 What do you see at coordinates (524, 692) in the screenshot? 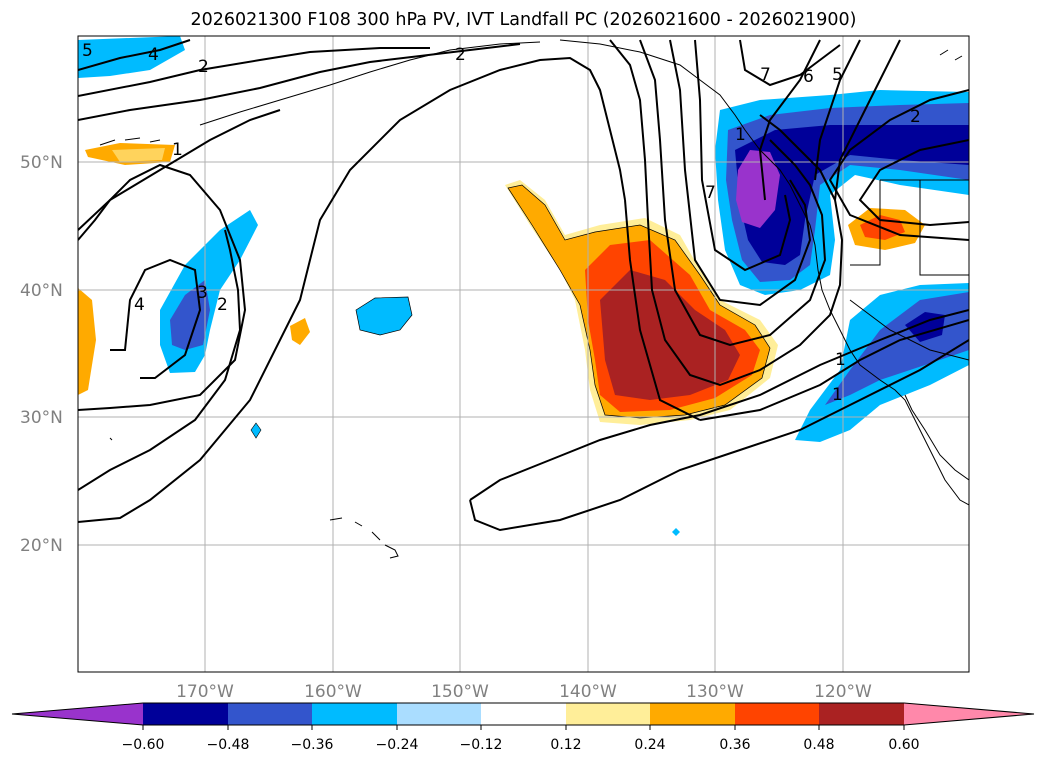
I see `lon-labels: 170°W 160°W 150°W 140°W 130°W 120°W` at bounding box center [524, 692].